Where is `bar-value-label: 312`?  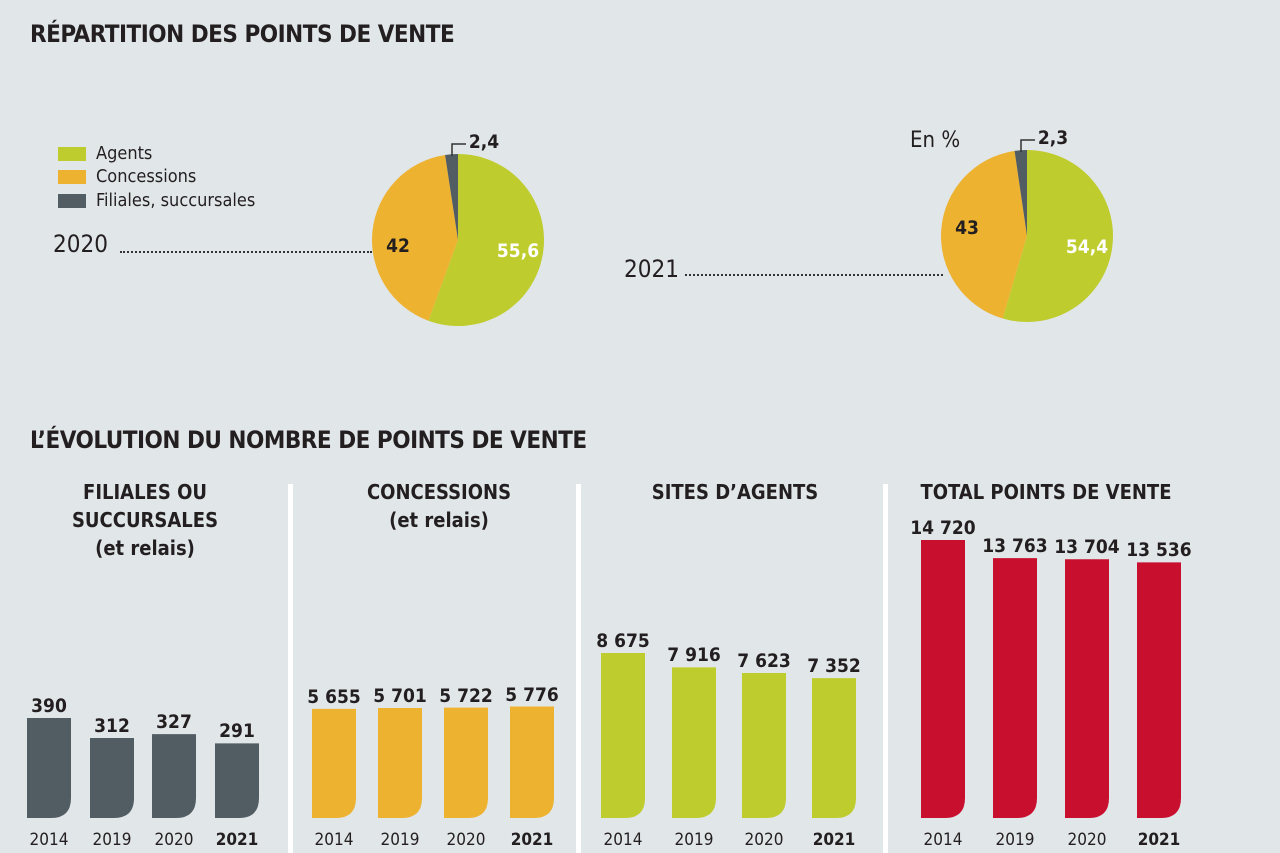 bar-value-label: 312 is located at coordinates (112, 726).